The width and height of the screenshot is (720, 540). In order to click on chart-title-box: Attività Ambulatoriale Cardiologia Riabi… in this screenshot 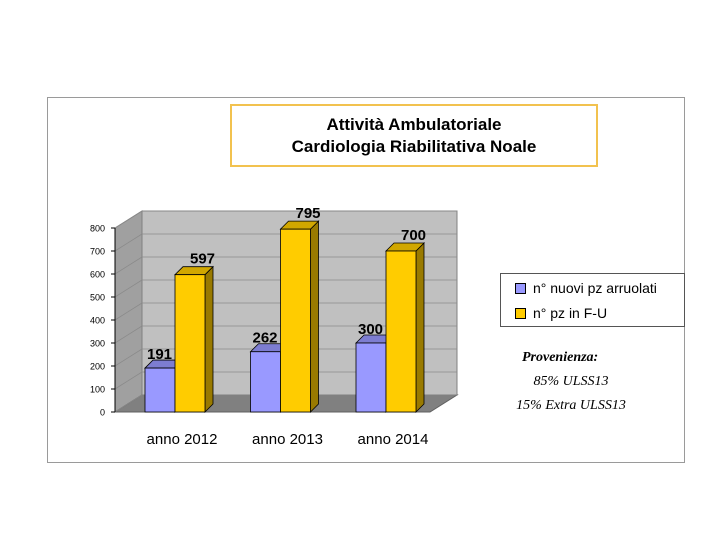, I will do `click(414, 135)`.